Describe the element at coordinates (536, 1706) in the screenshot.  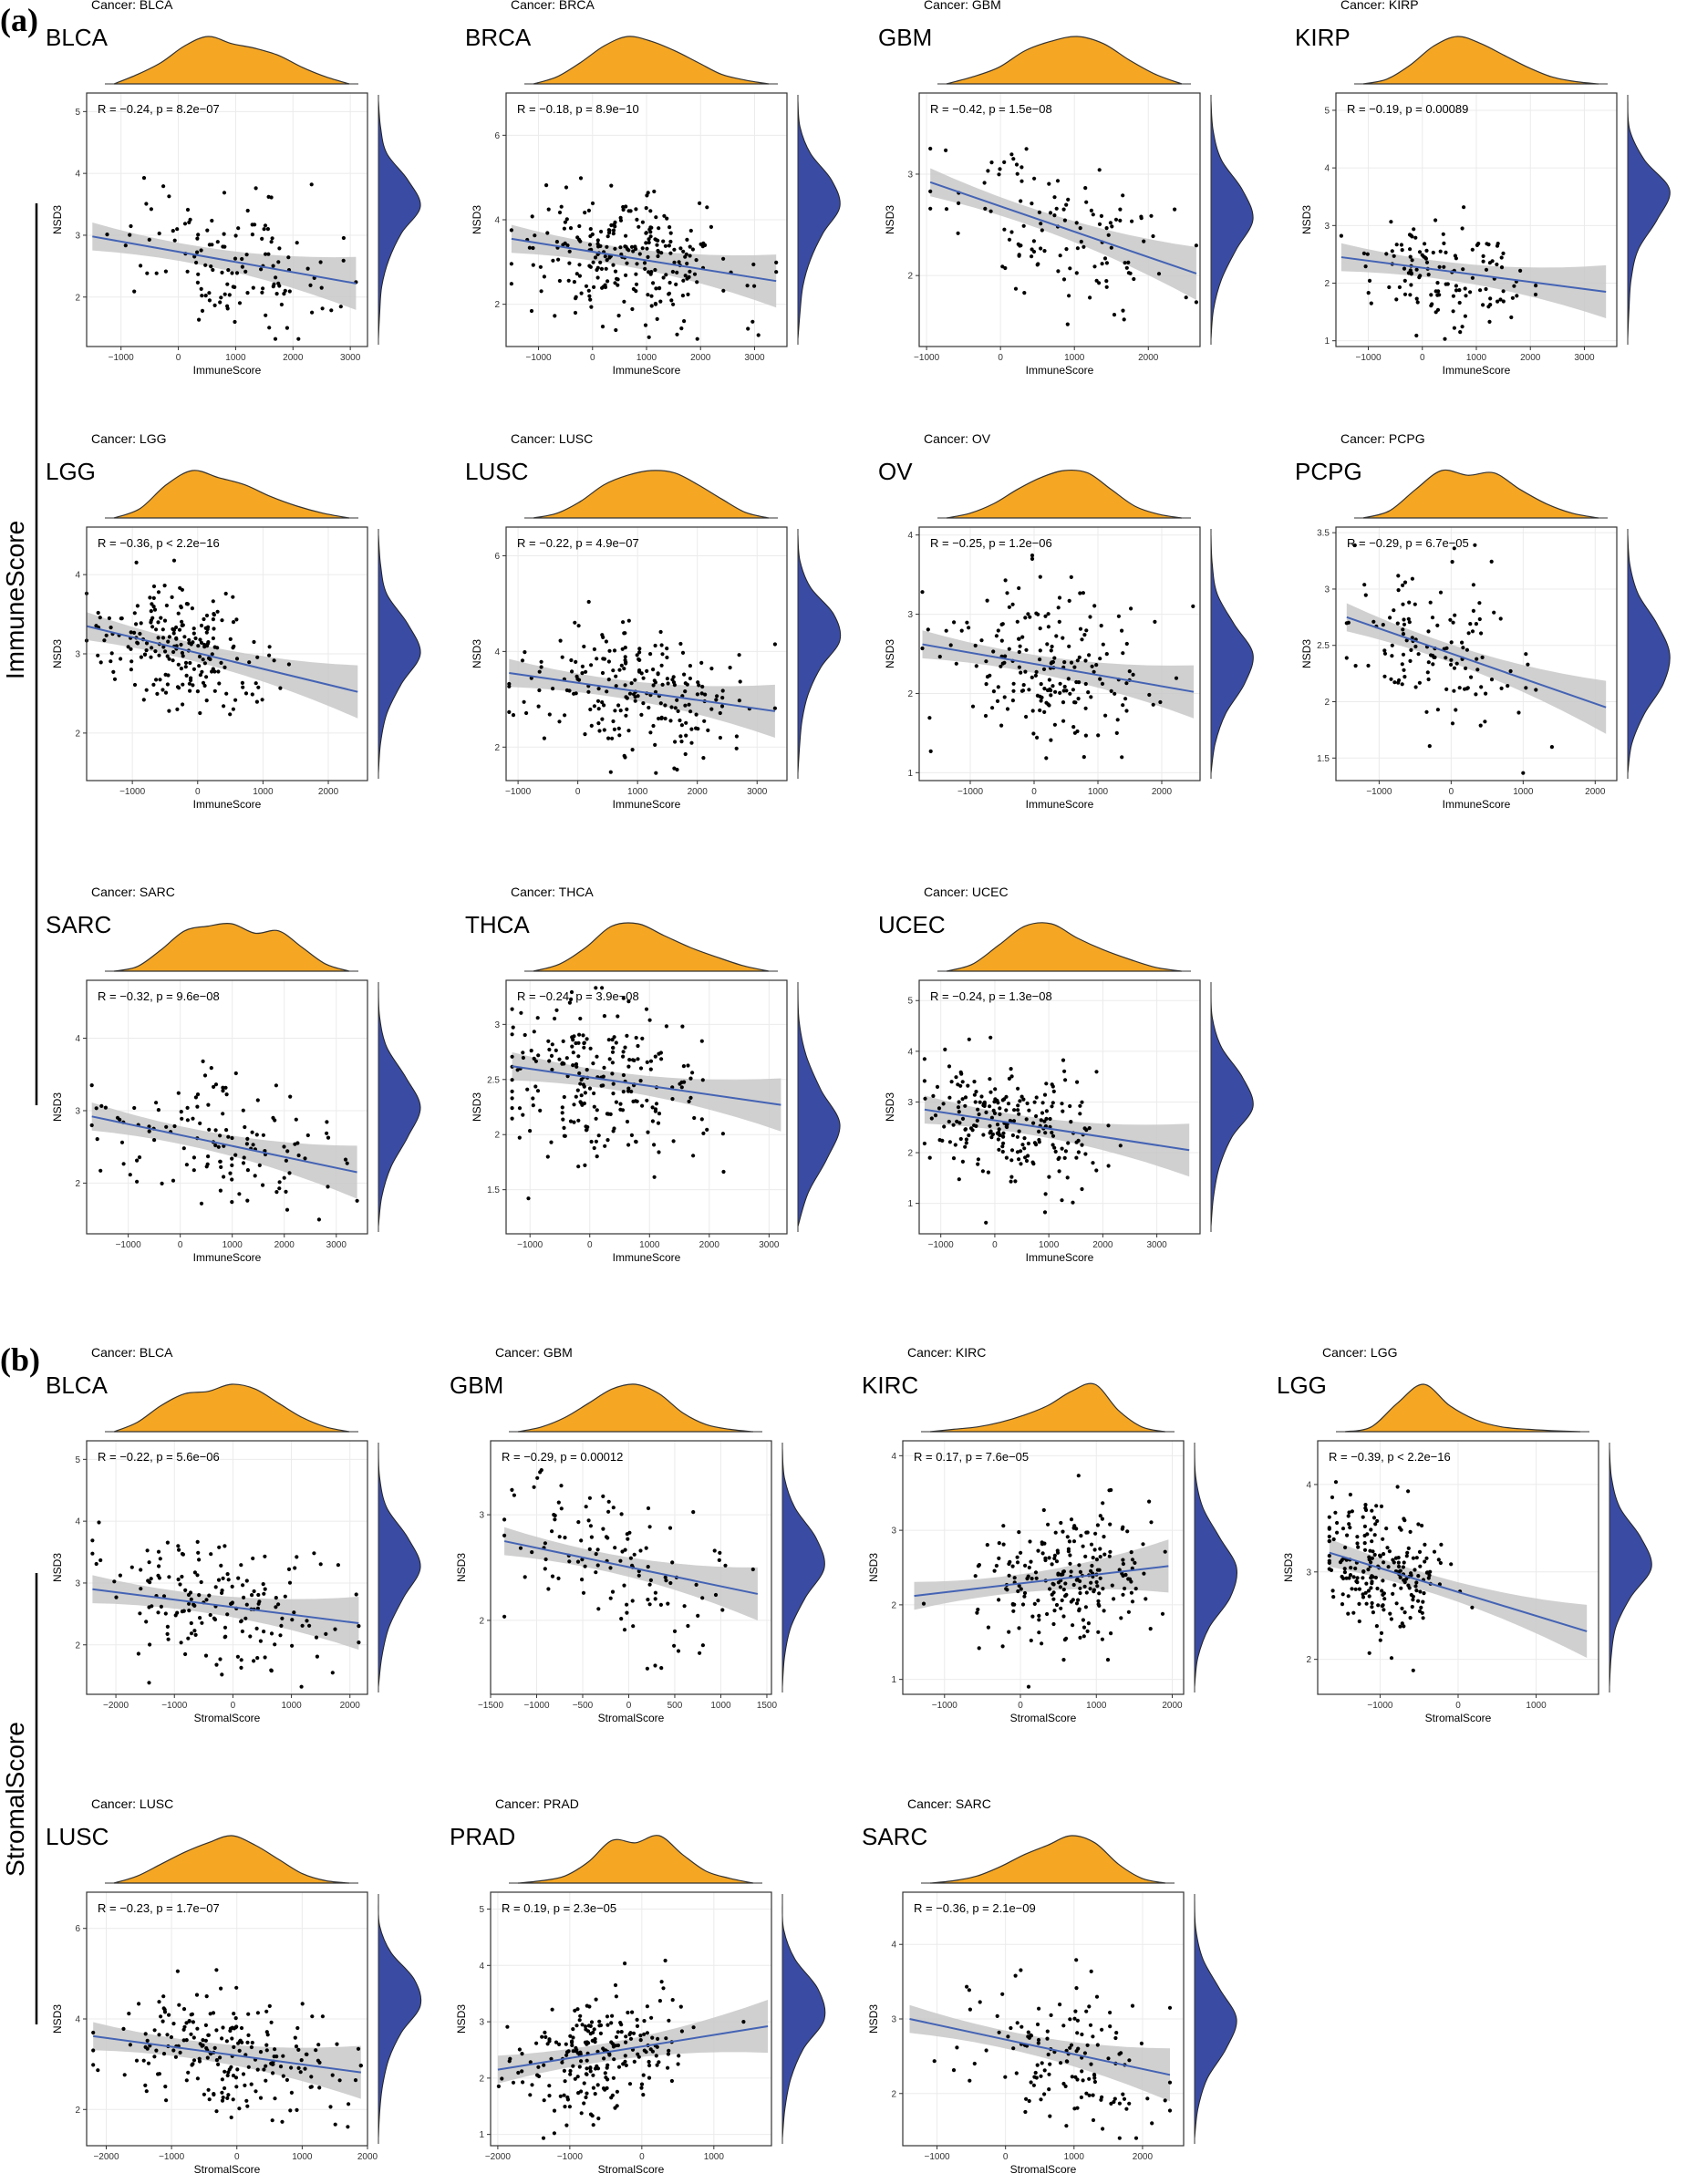
I see `x-tick-label: −1000` at that location.